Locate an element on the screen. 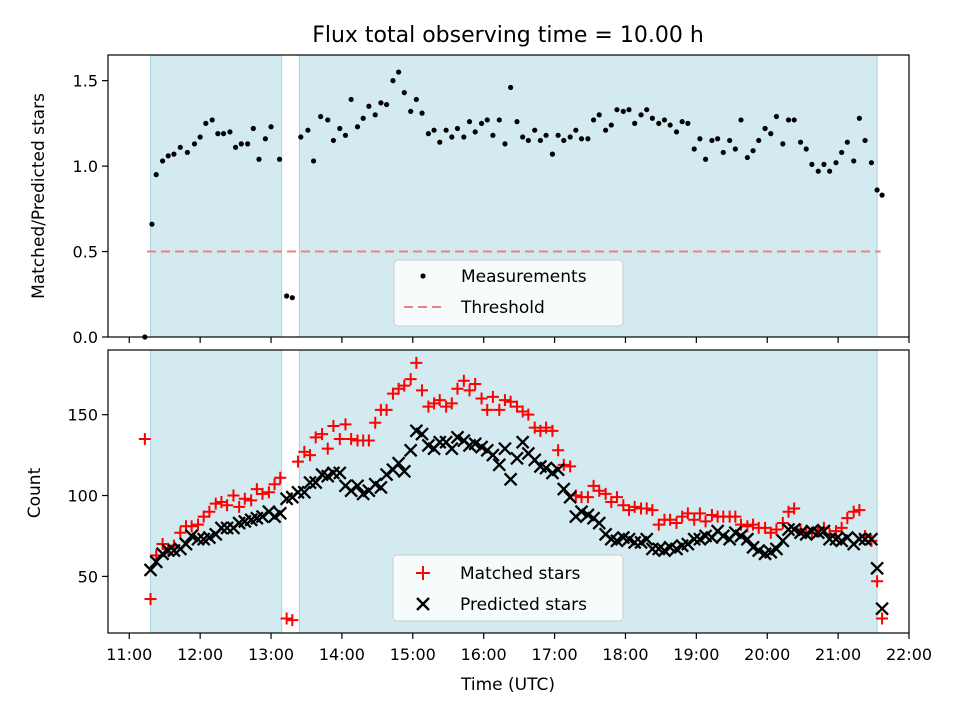  x-tick-label: 11:00 is located at coordinates (129, 654).